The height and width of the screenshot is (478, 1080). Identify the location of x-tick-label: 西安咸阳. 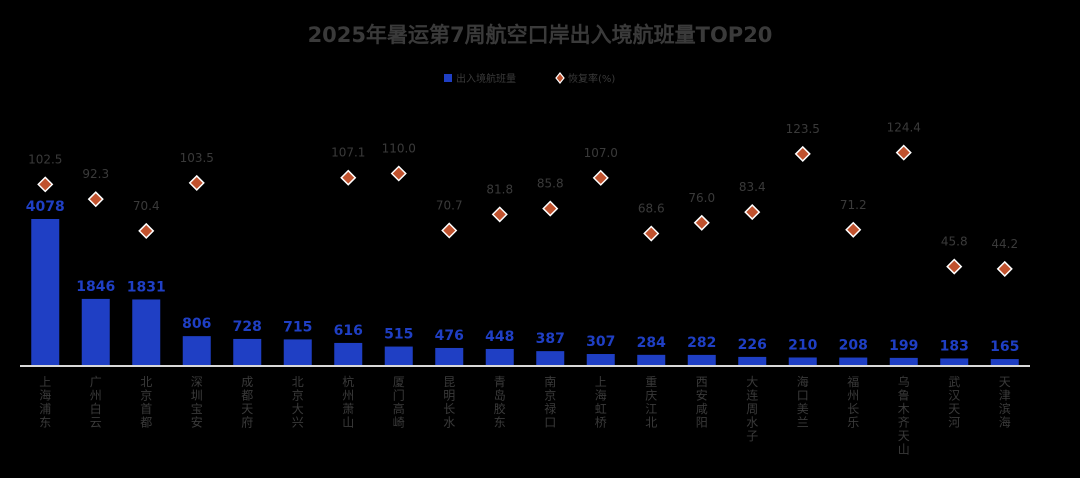
(702, 402).